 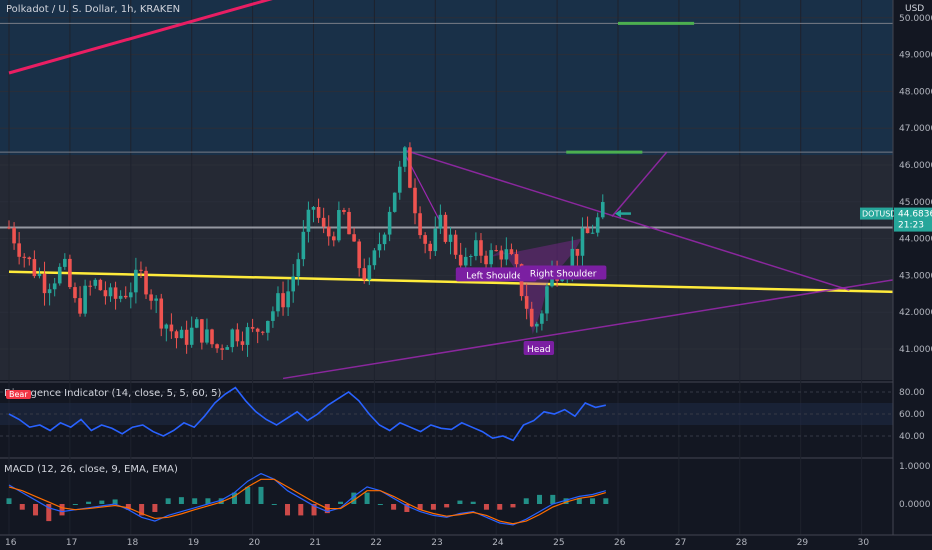 I want to click on time-tick-label: 29, so click(x=803, y=543).